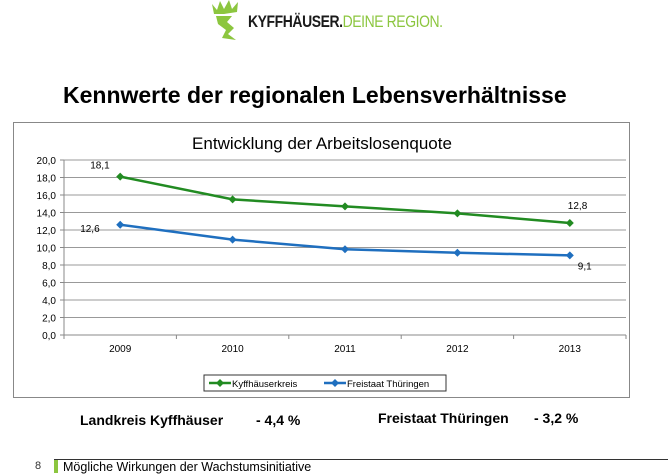 This screenshot has height=474, width=668. What do you see at coordinates (265, 384) in the screenshot?
I see `legend-label-0: Kyffhäuserkreis` at bounding box center [265, 384].